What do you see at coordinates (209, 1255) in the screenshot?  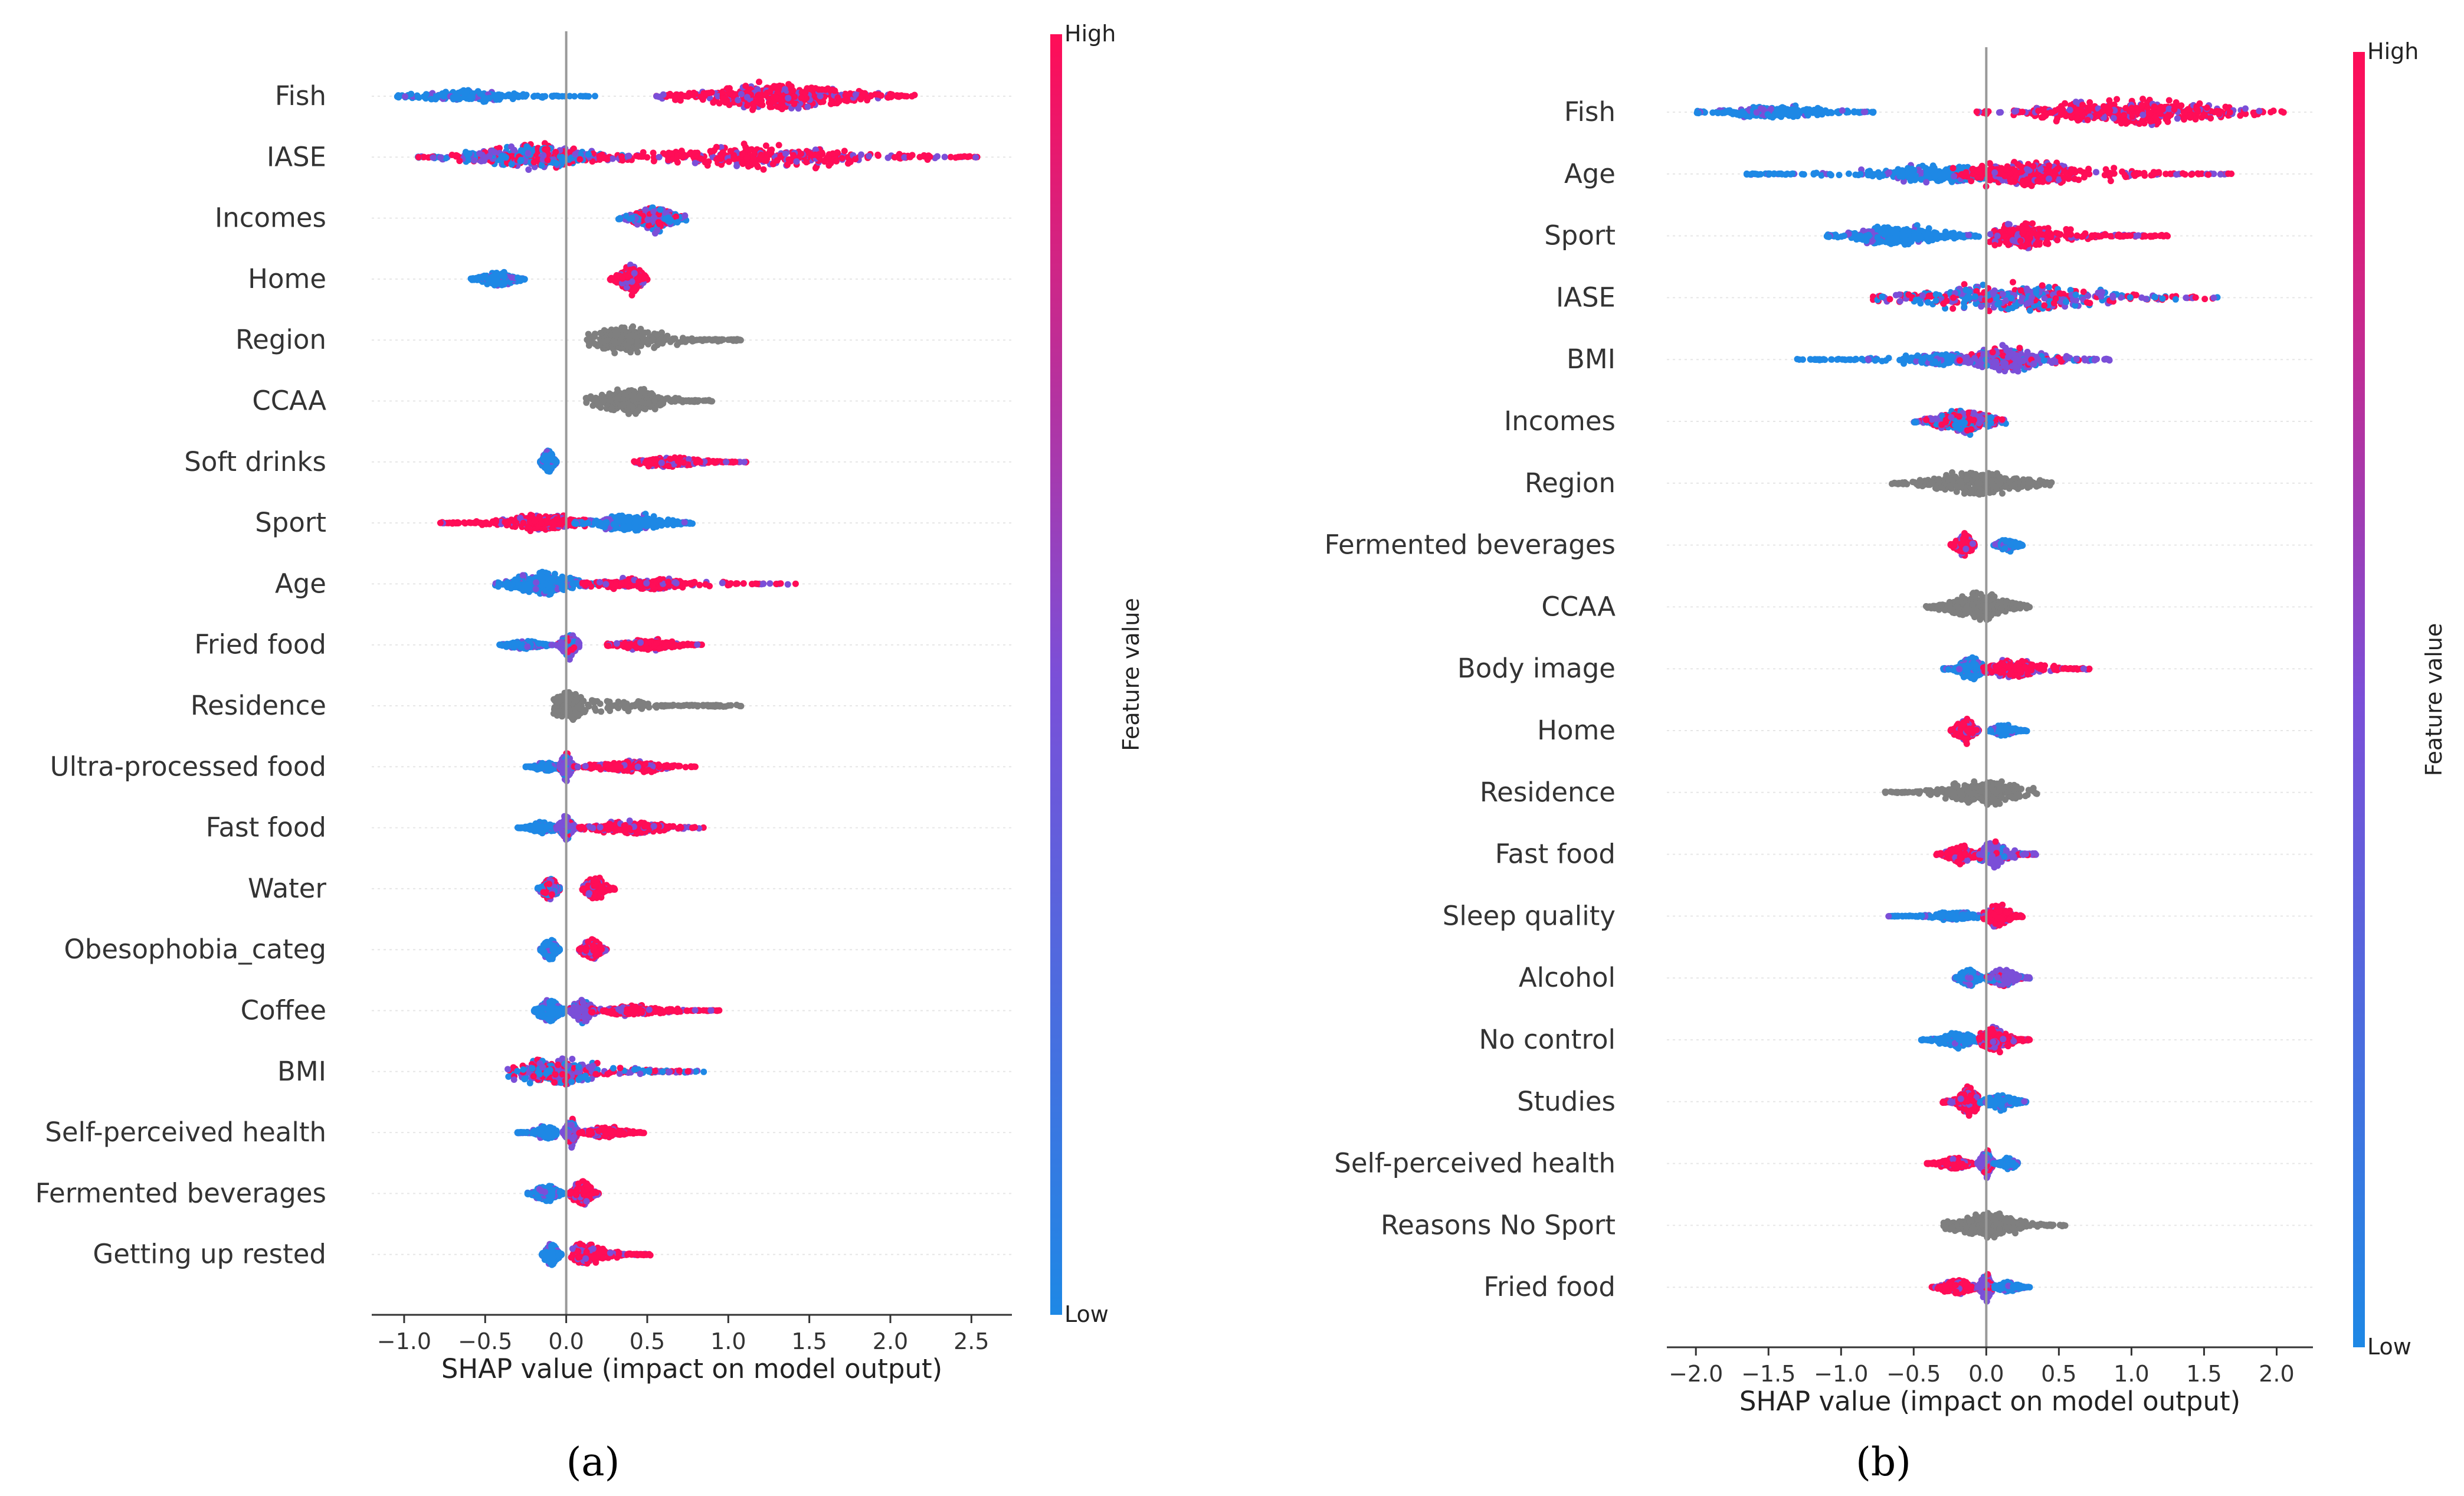 I see `feature-label: Getting up rested` at bounding box center [209, 1255].